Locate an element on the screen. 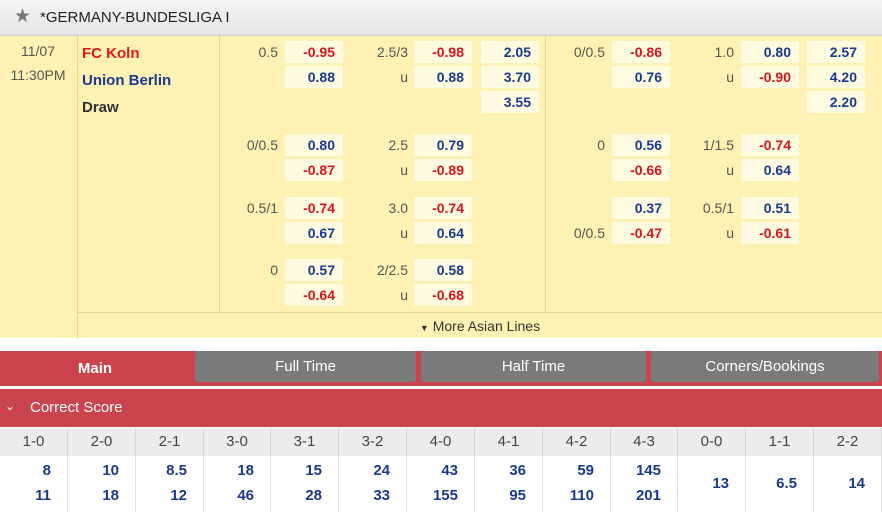 The height and width of the screenshot is (512, 882). away-score-odds: 95 is located at coordinates (517, 495).